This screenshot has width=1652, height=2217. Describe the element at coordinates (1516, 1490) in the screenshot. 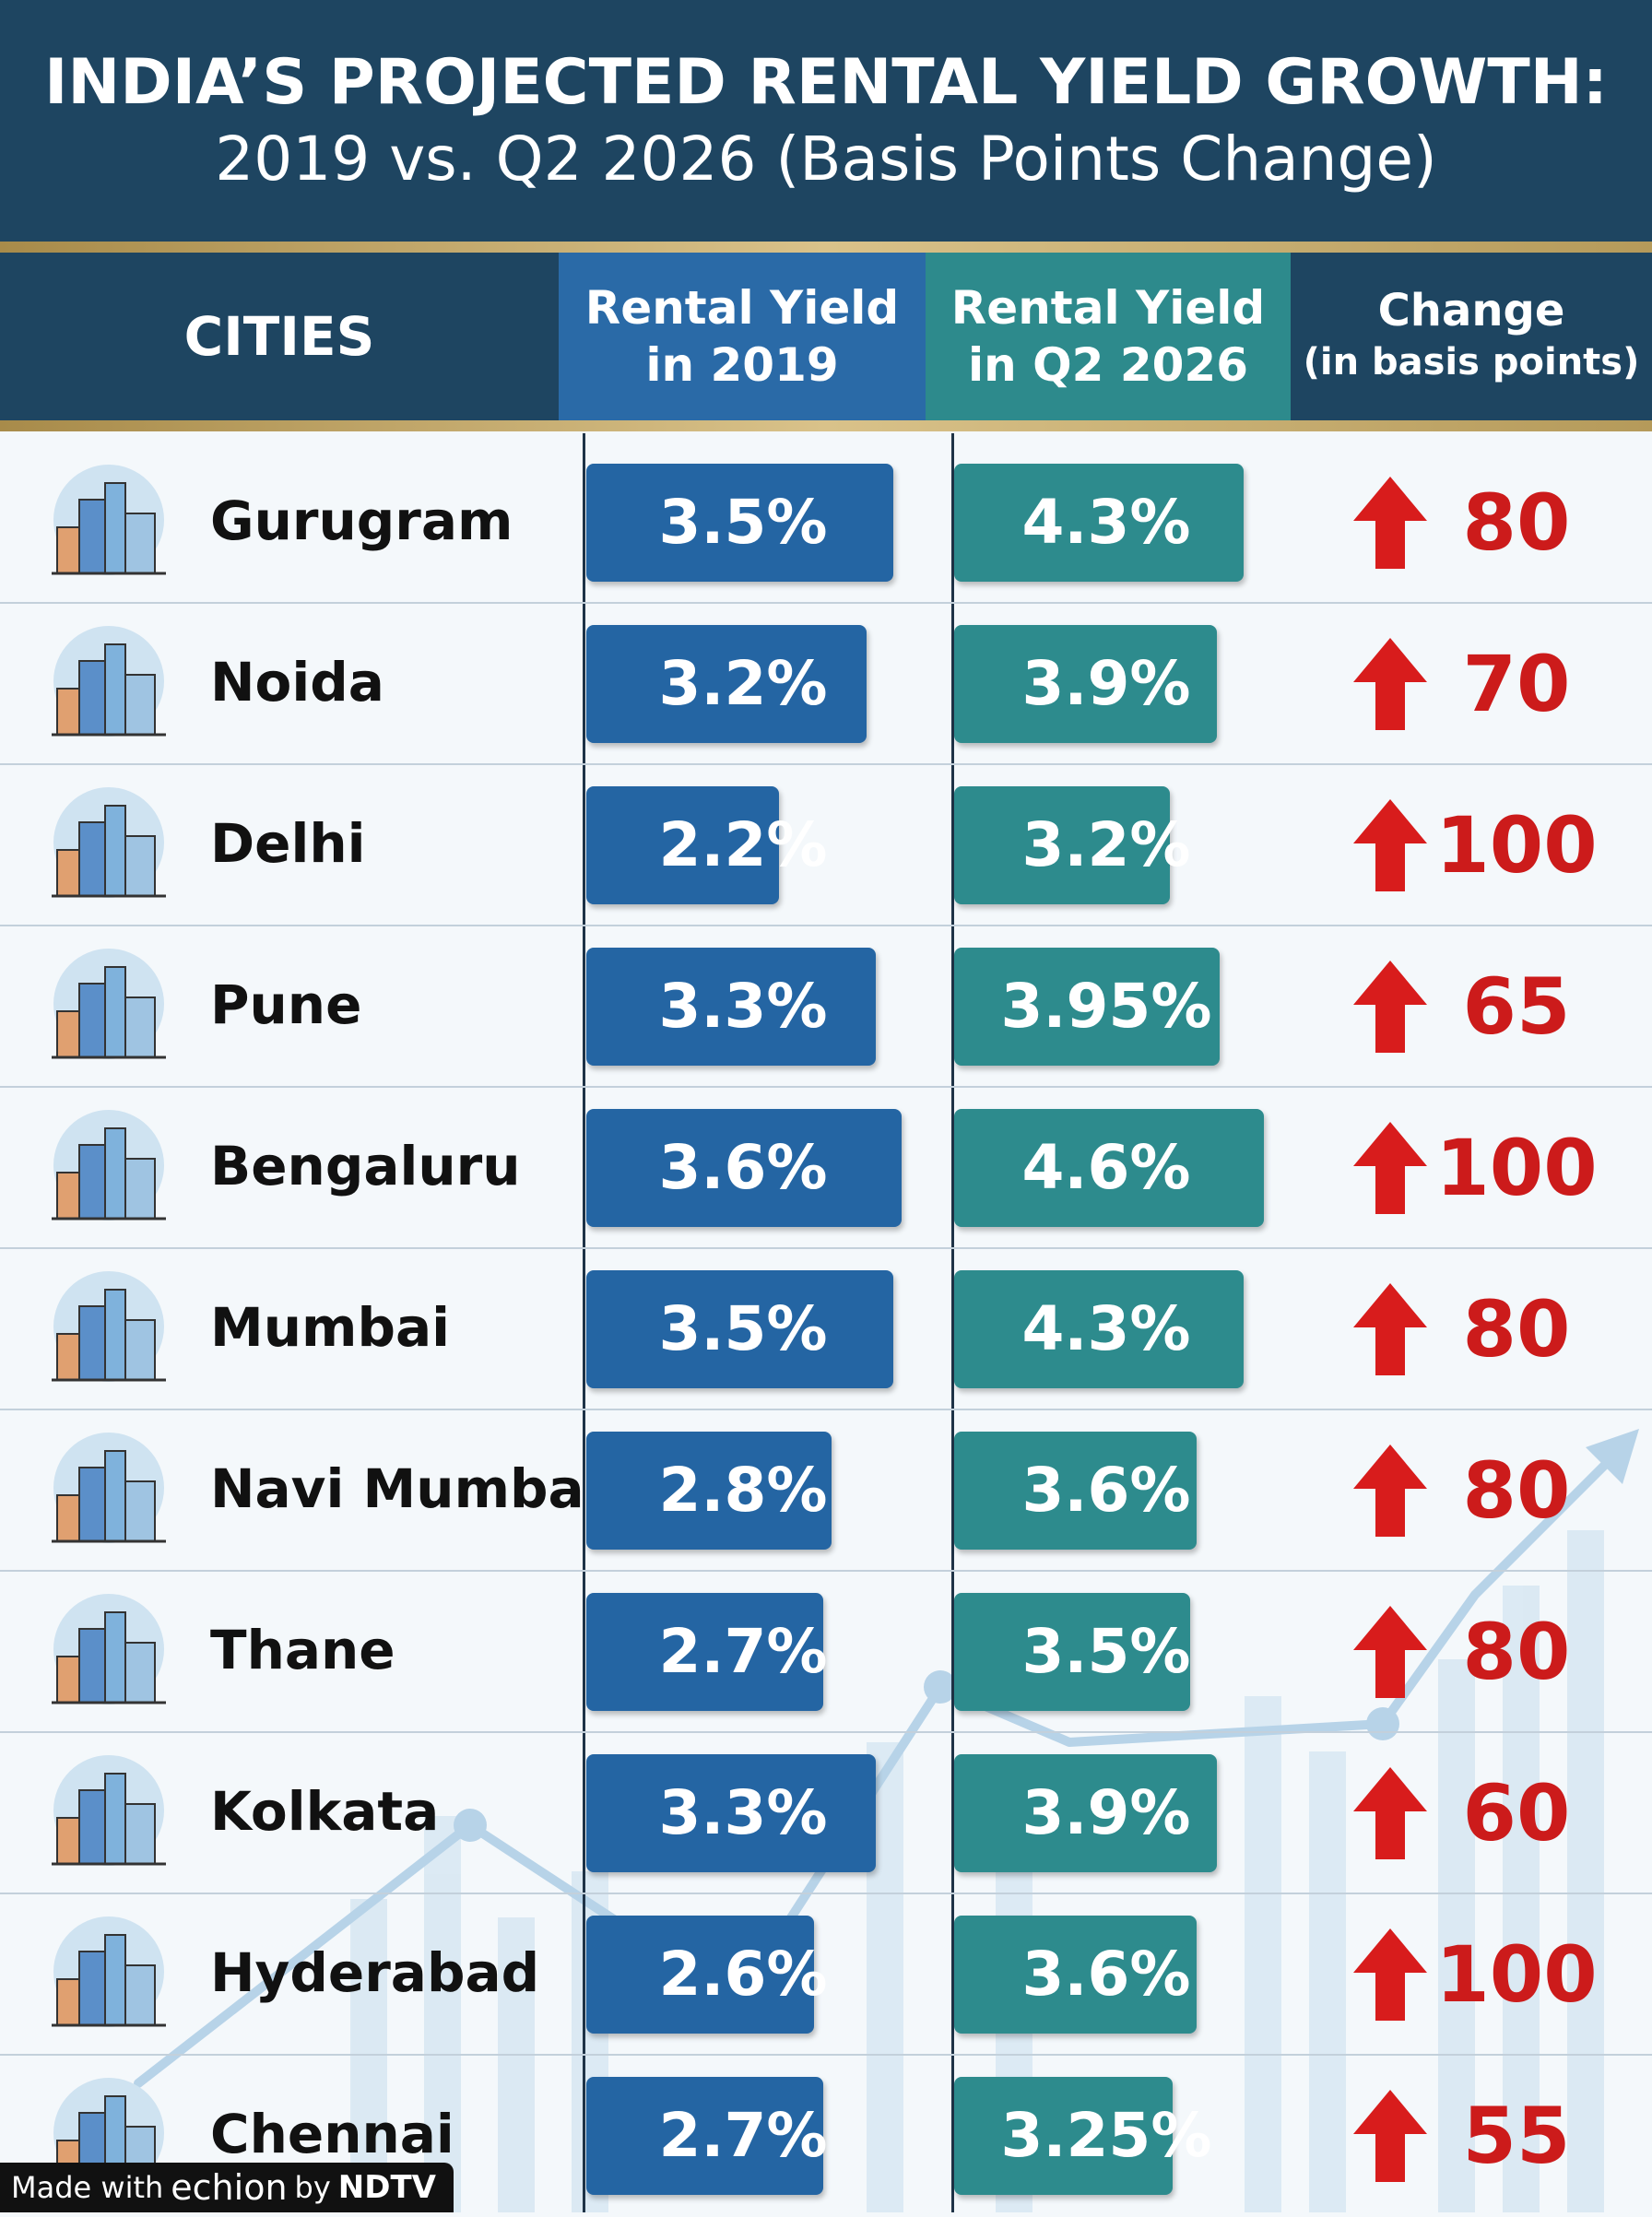

I see `change-value: 80` at that location.